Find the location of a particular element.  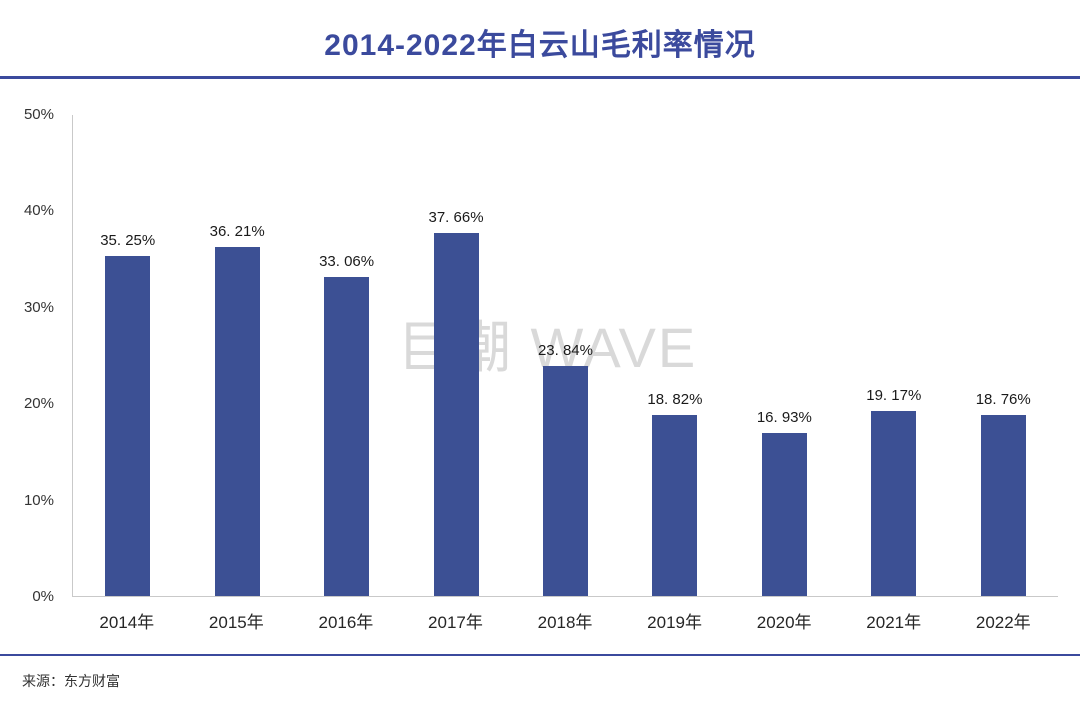

bar-value-label: 33. 06% is located at coordinates (347, 261).